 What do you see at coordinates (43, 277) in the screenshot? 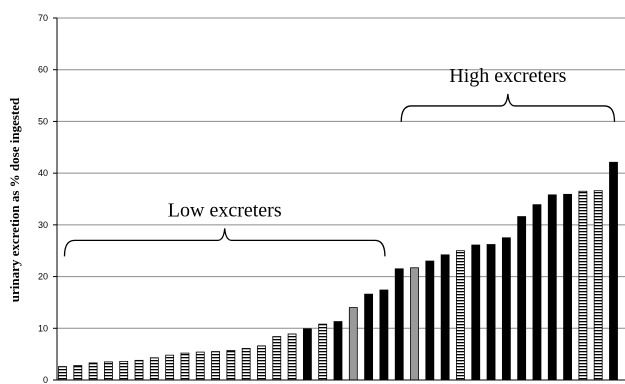
I see `y-tick-label: 20` at bounding box center [43, 277].